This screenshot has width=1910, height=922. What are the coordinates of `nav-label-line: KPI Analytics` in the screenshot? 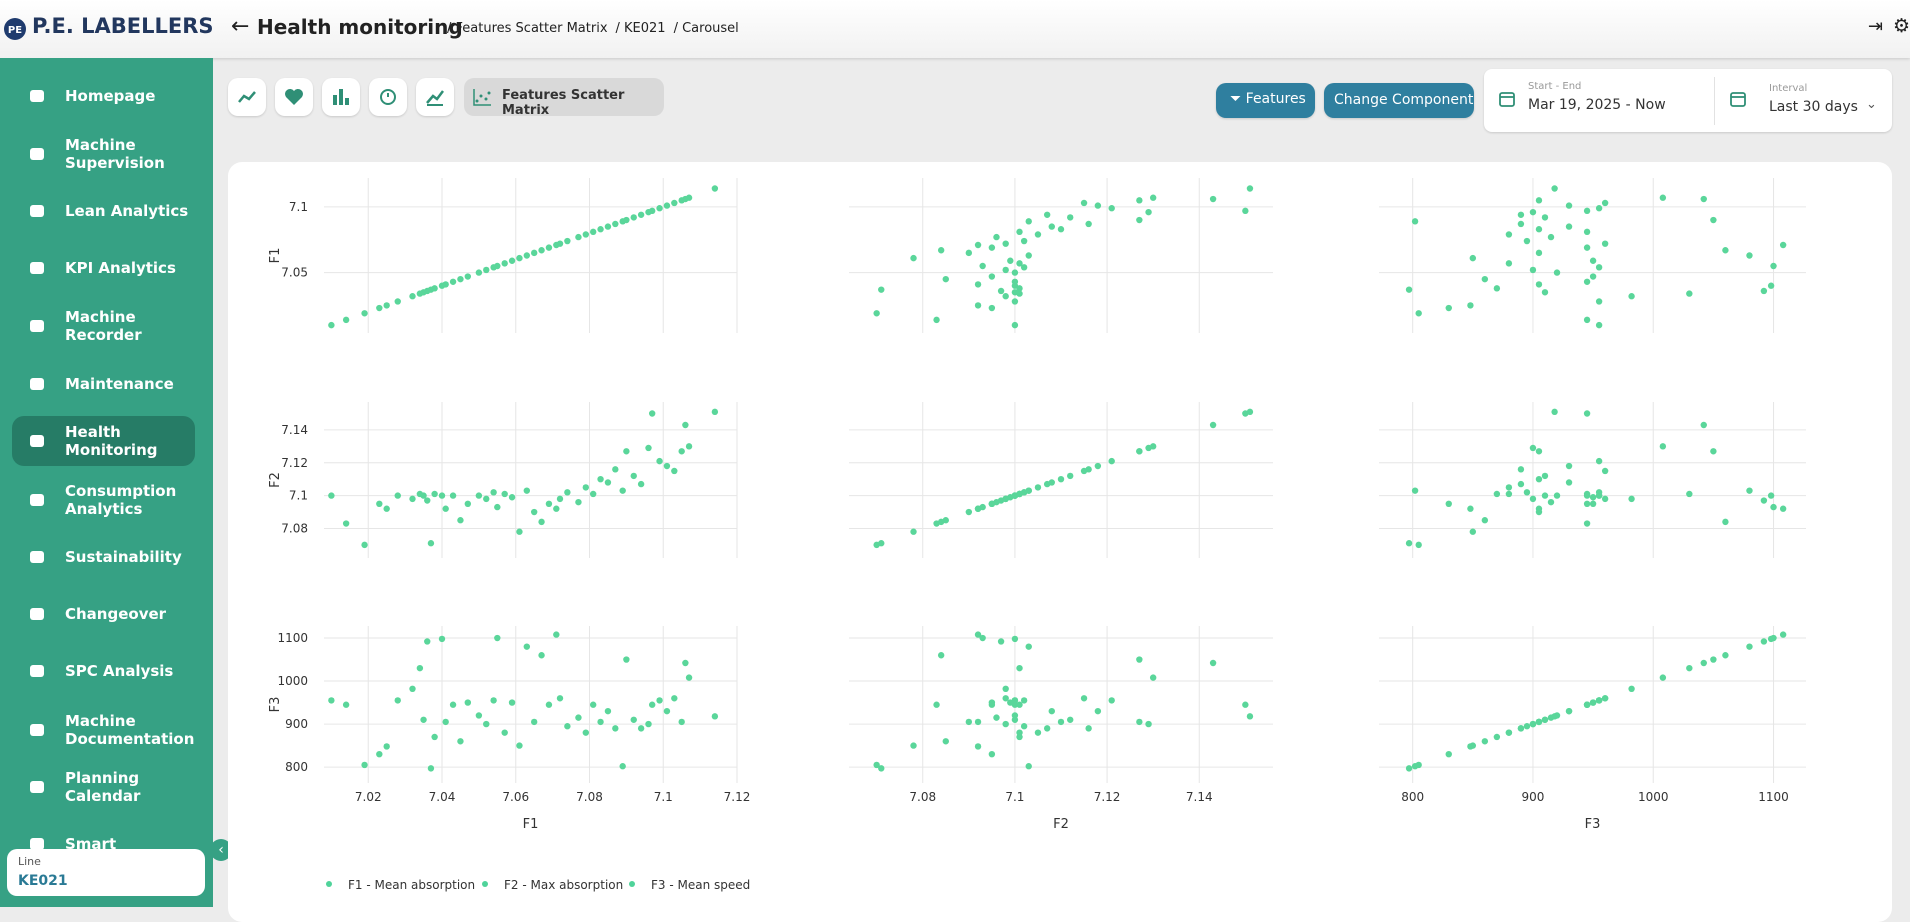 It's located at (120, 268).